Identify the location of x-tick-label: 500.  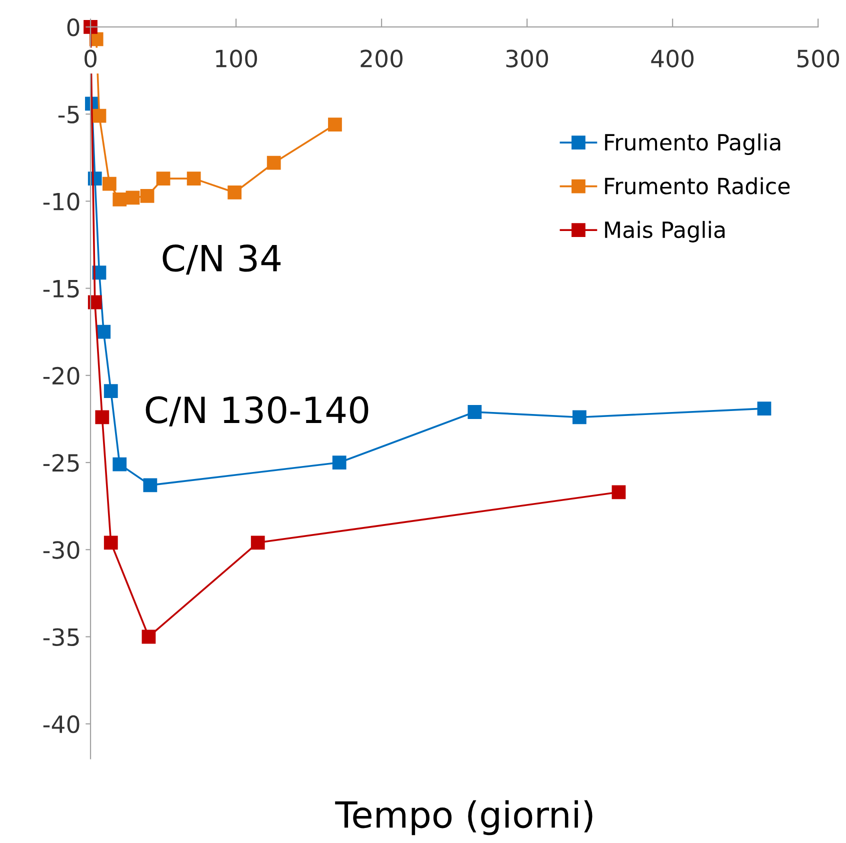
(818, 59).